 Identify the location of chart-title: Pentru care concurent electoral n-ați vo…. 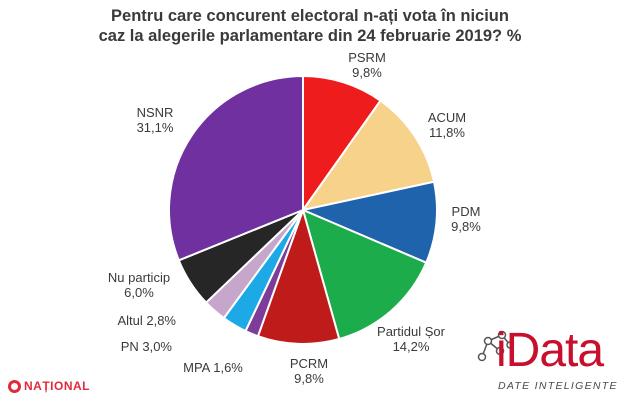
(310, 26).